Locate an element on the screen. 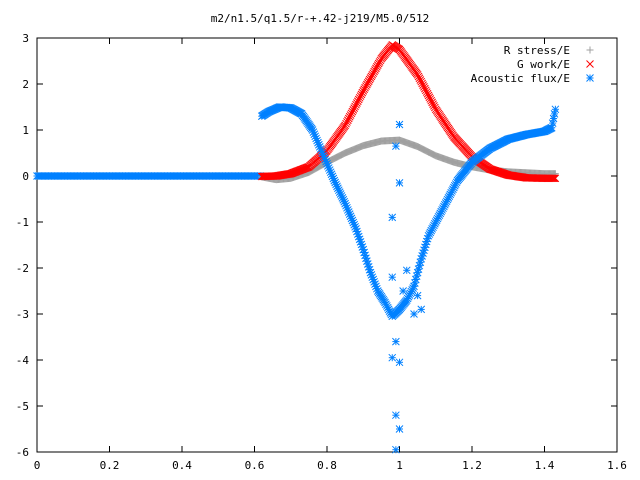  chart-title: m2/n1.5/q1.5/r-+.42-j219/M5.0/512 is located at coordinates (320, 18).